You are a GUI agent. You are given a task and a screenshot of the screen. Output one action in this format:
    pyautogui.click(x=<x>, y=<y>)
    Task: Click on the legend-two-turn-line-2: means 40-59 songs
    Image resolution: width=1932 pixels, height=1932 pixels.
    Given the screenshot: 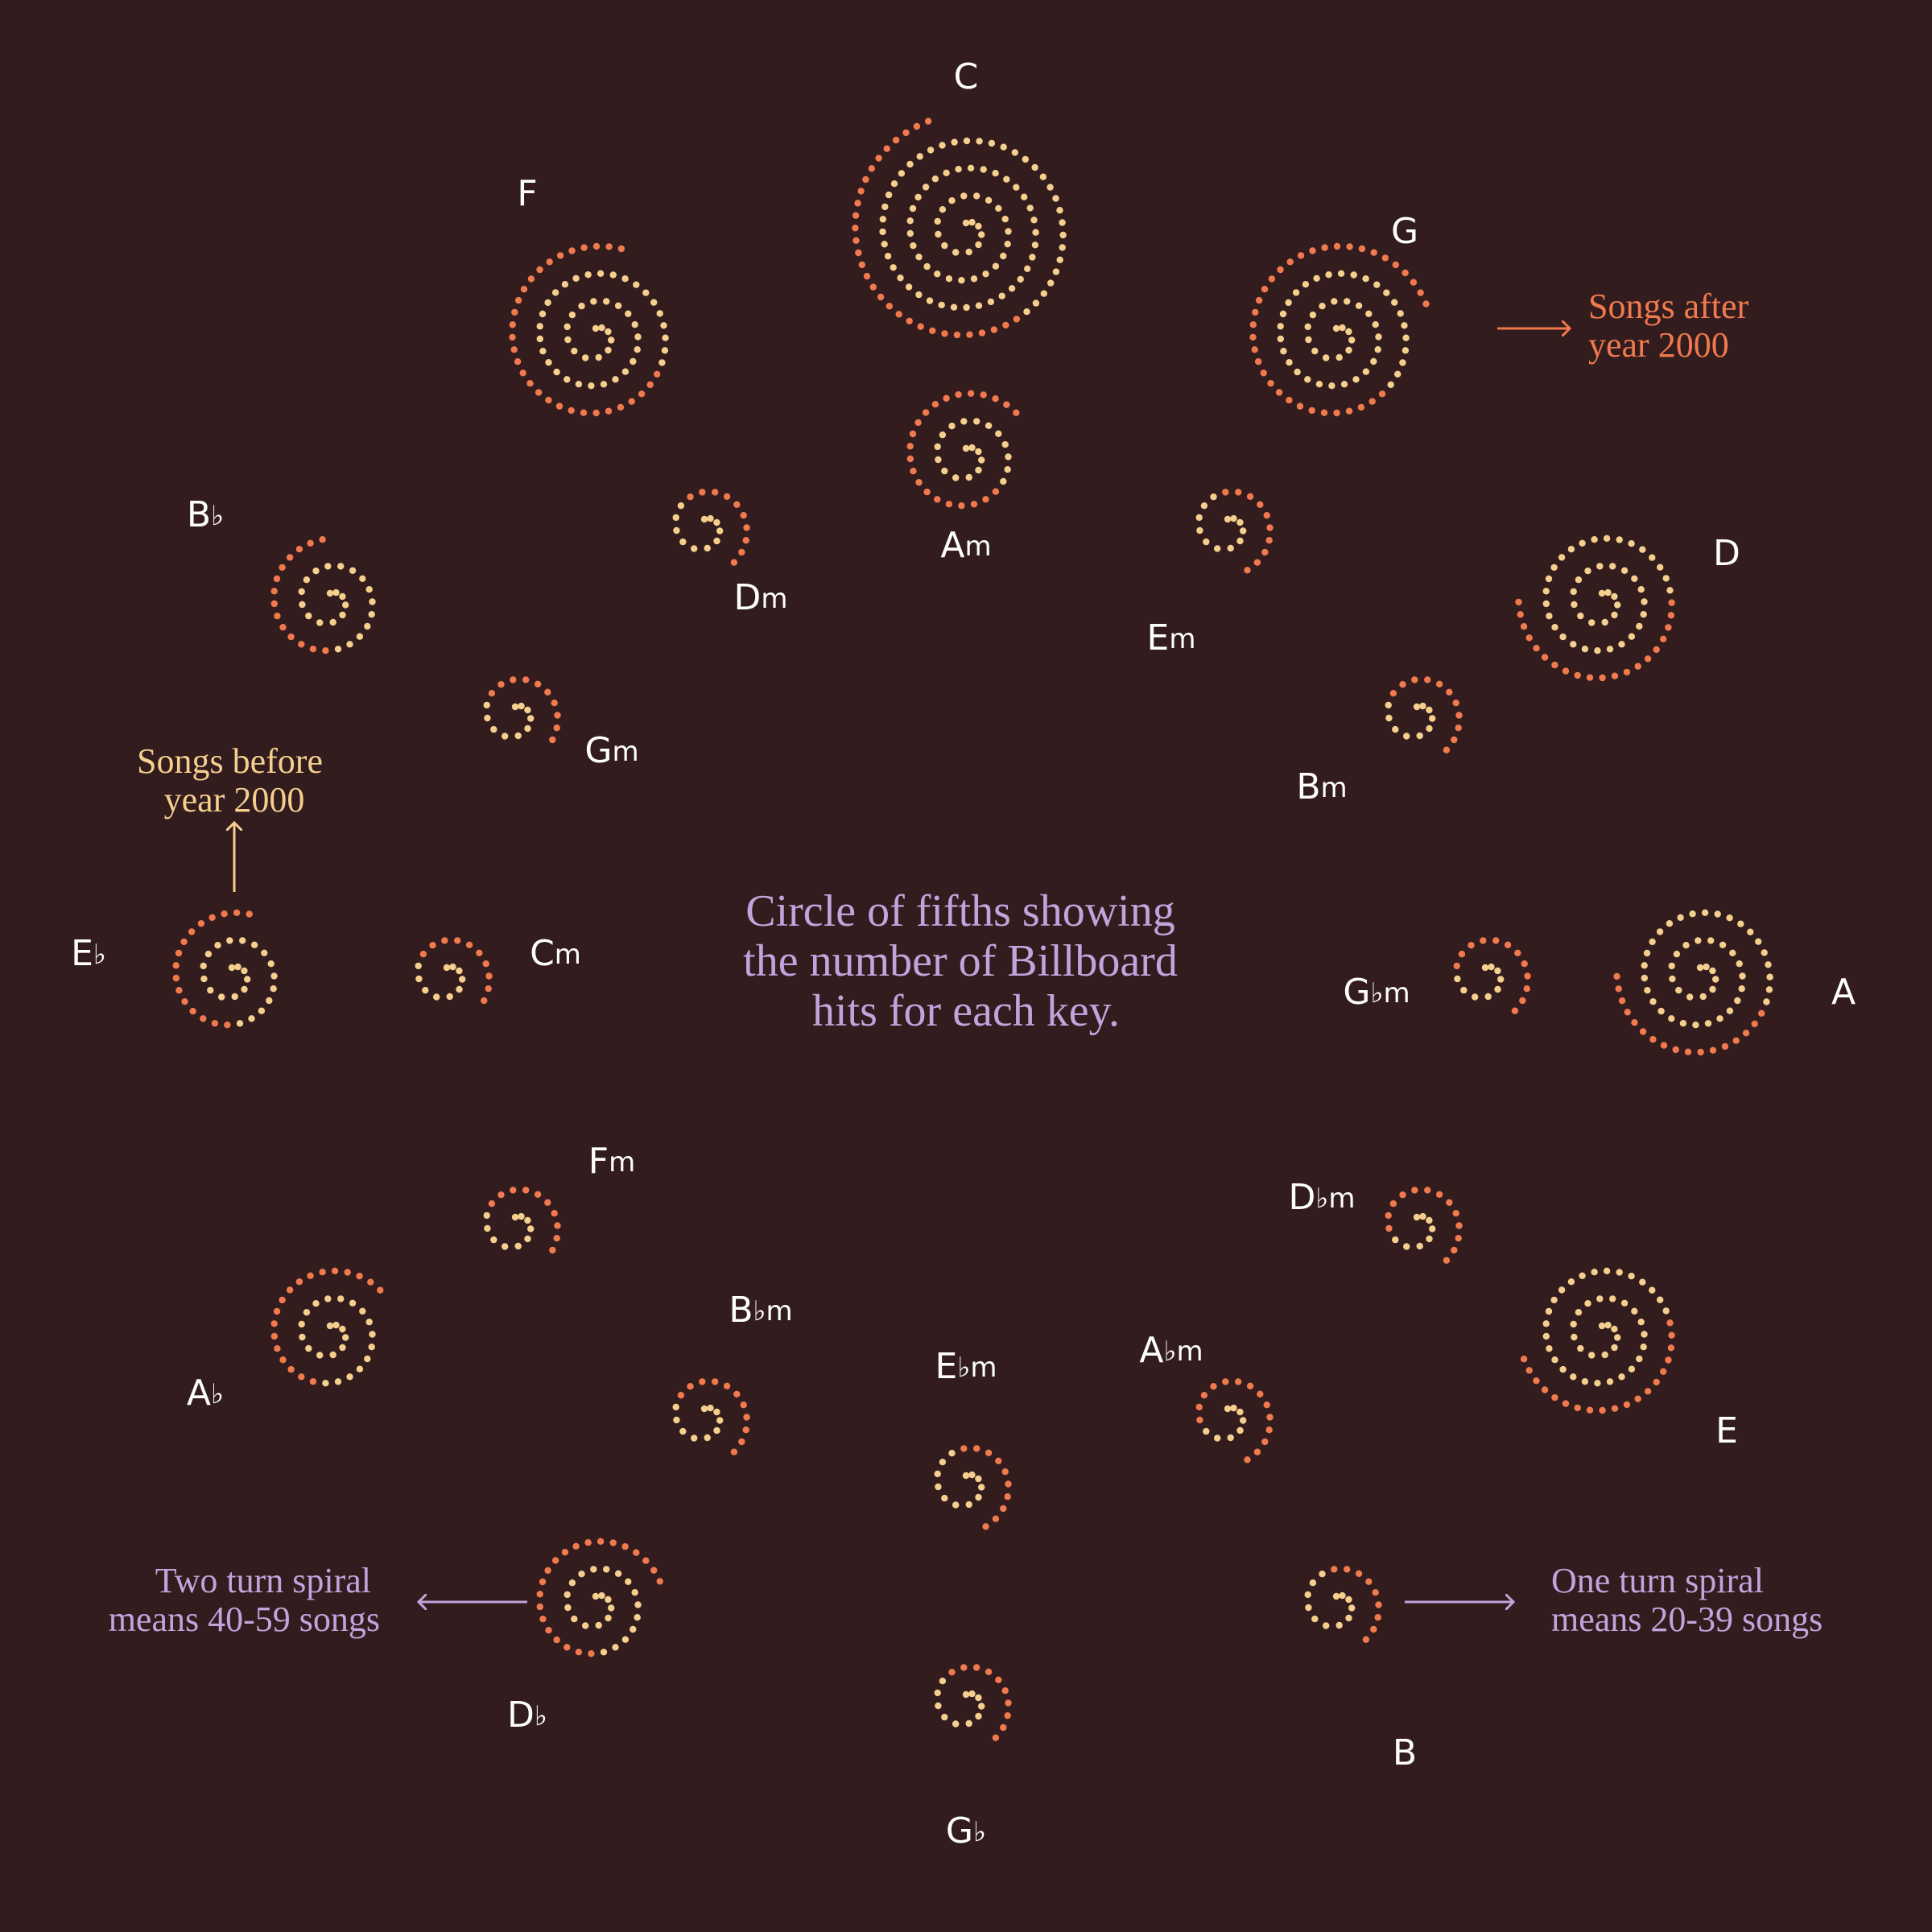 What is the action you would take?
    pyautogui.click(x=244, y=1619)
    